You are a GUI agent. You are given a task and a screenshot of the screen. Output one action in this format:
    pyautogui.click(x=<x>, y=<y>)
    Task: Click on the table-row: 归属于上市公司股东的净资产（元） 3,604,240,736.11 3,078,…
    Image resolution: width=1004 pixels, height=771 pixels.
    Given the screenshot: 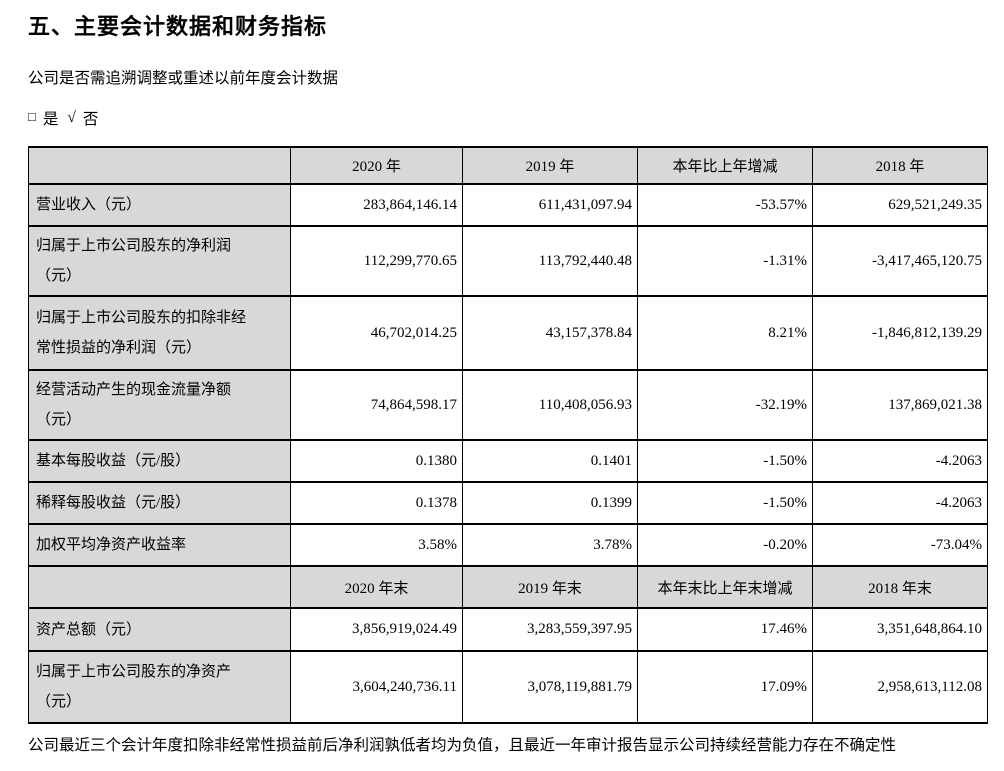 What is the action you would take?
    pyautogui.click(x=508, y=687)
    